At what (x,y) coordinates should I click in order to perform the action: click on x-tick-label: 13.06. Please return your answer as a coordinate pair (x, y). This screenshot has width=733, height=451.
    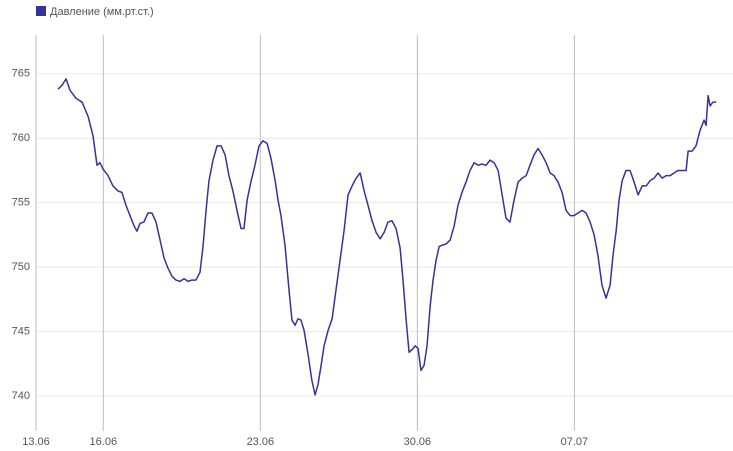
    Looking at the image, I should click on (36, 442).